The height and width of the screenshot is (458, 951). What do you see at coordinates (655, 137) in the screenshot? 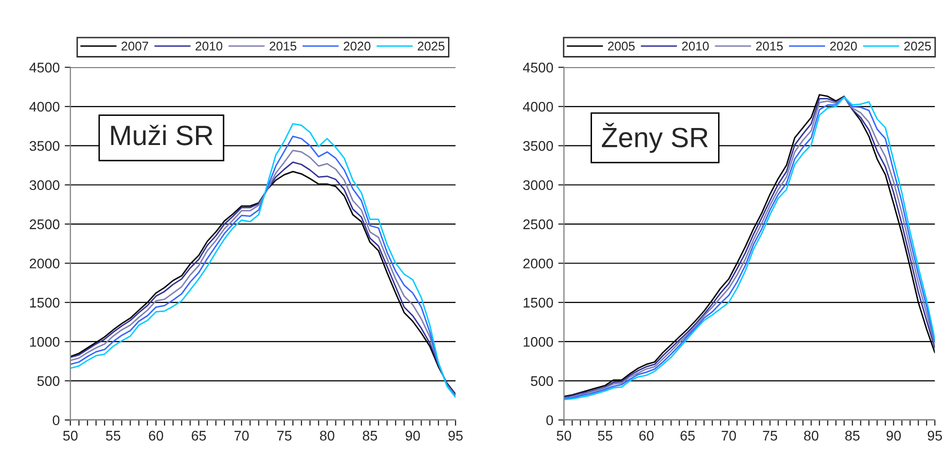
I see `annotation: Ženy SR` at bounding box center [655, 137].